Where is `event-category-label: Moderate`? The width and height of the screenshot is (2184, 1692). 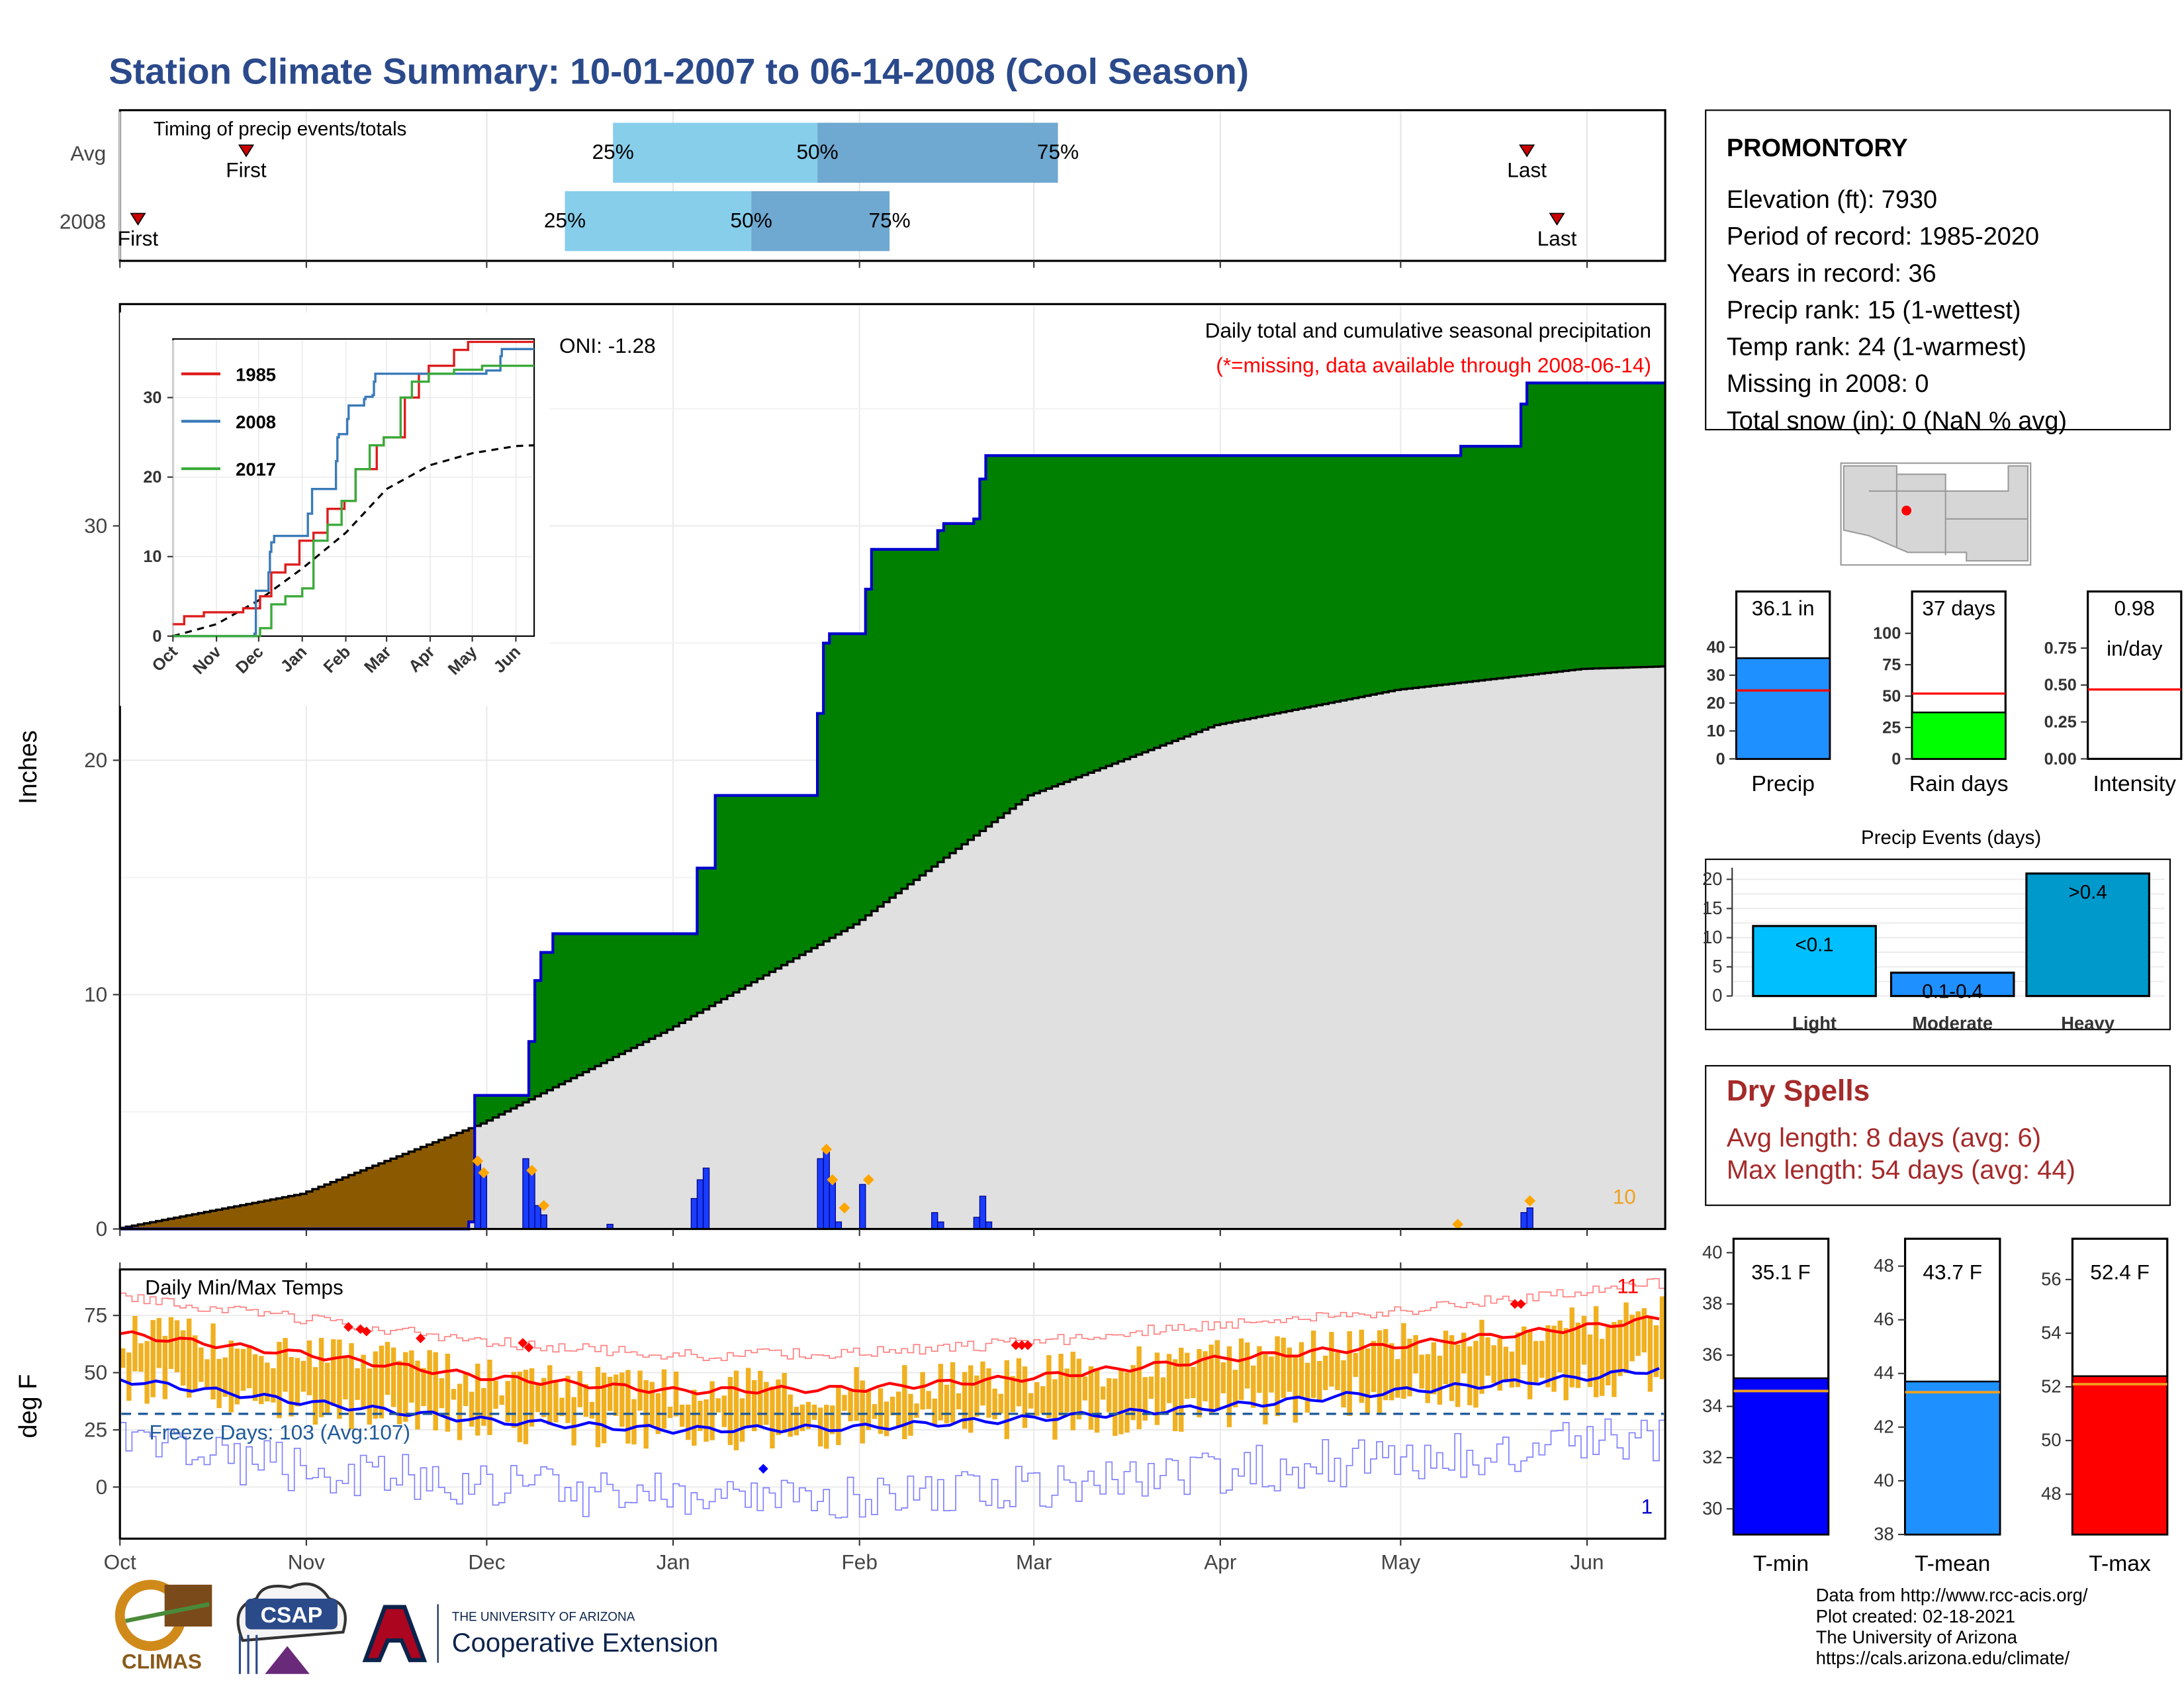
event-category-label: Moderate is located at coordinates (1952, 1023).